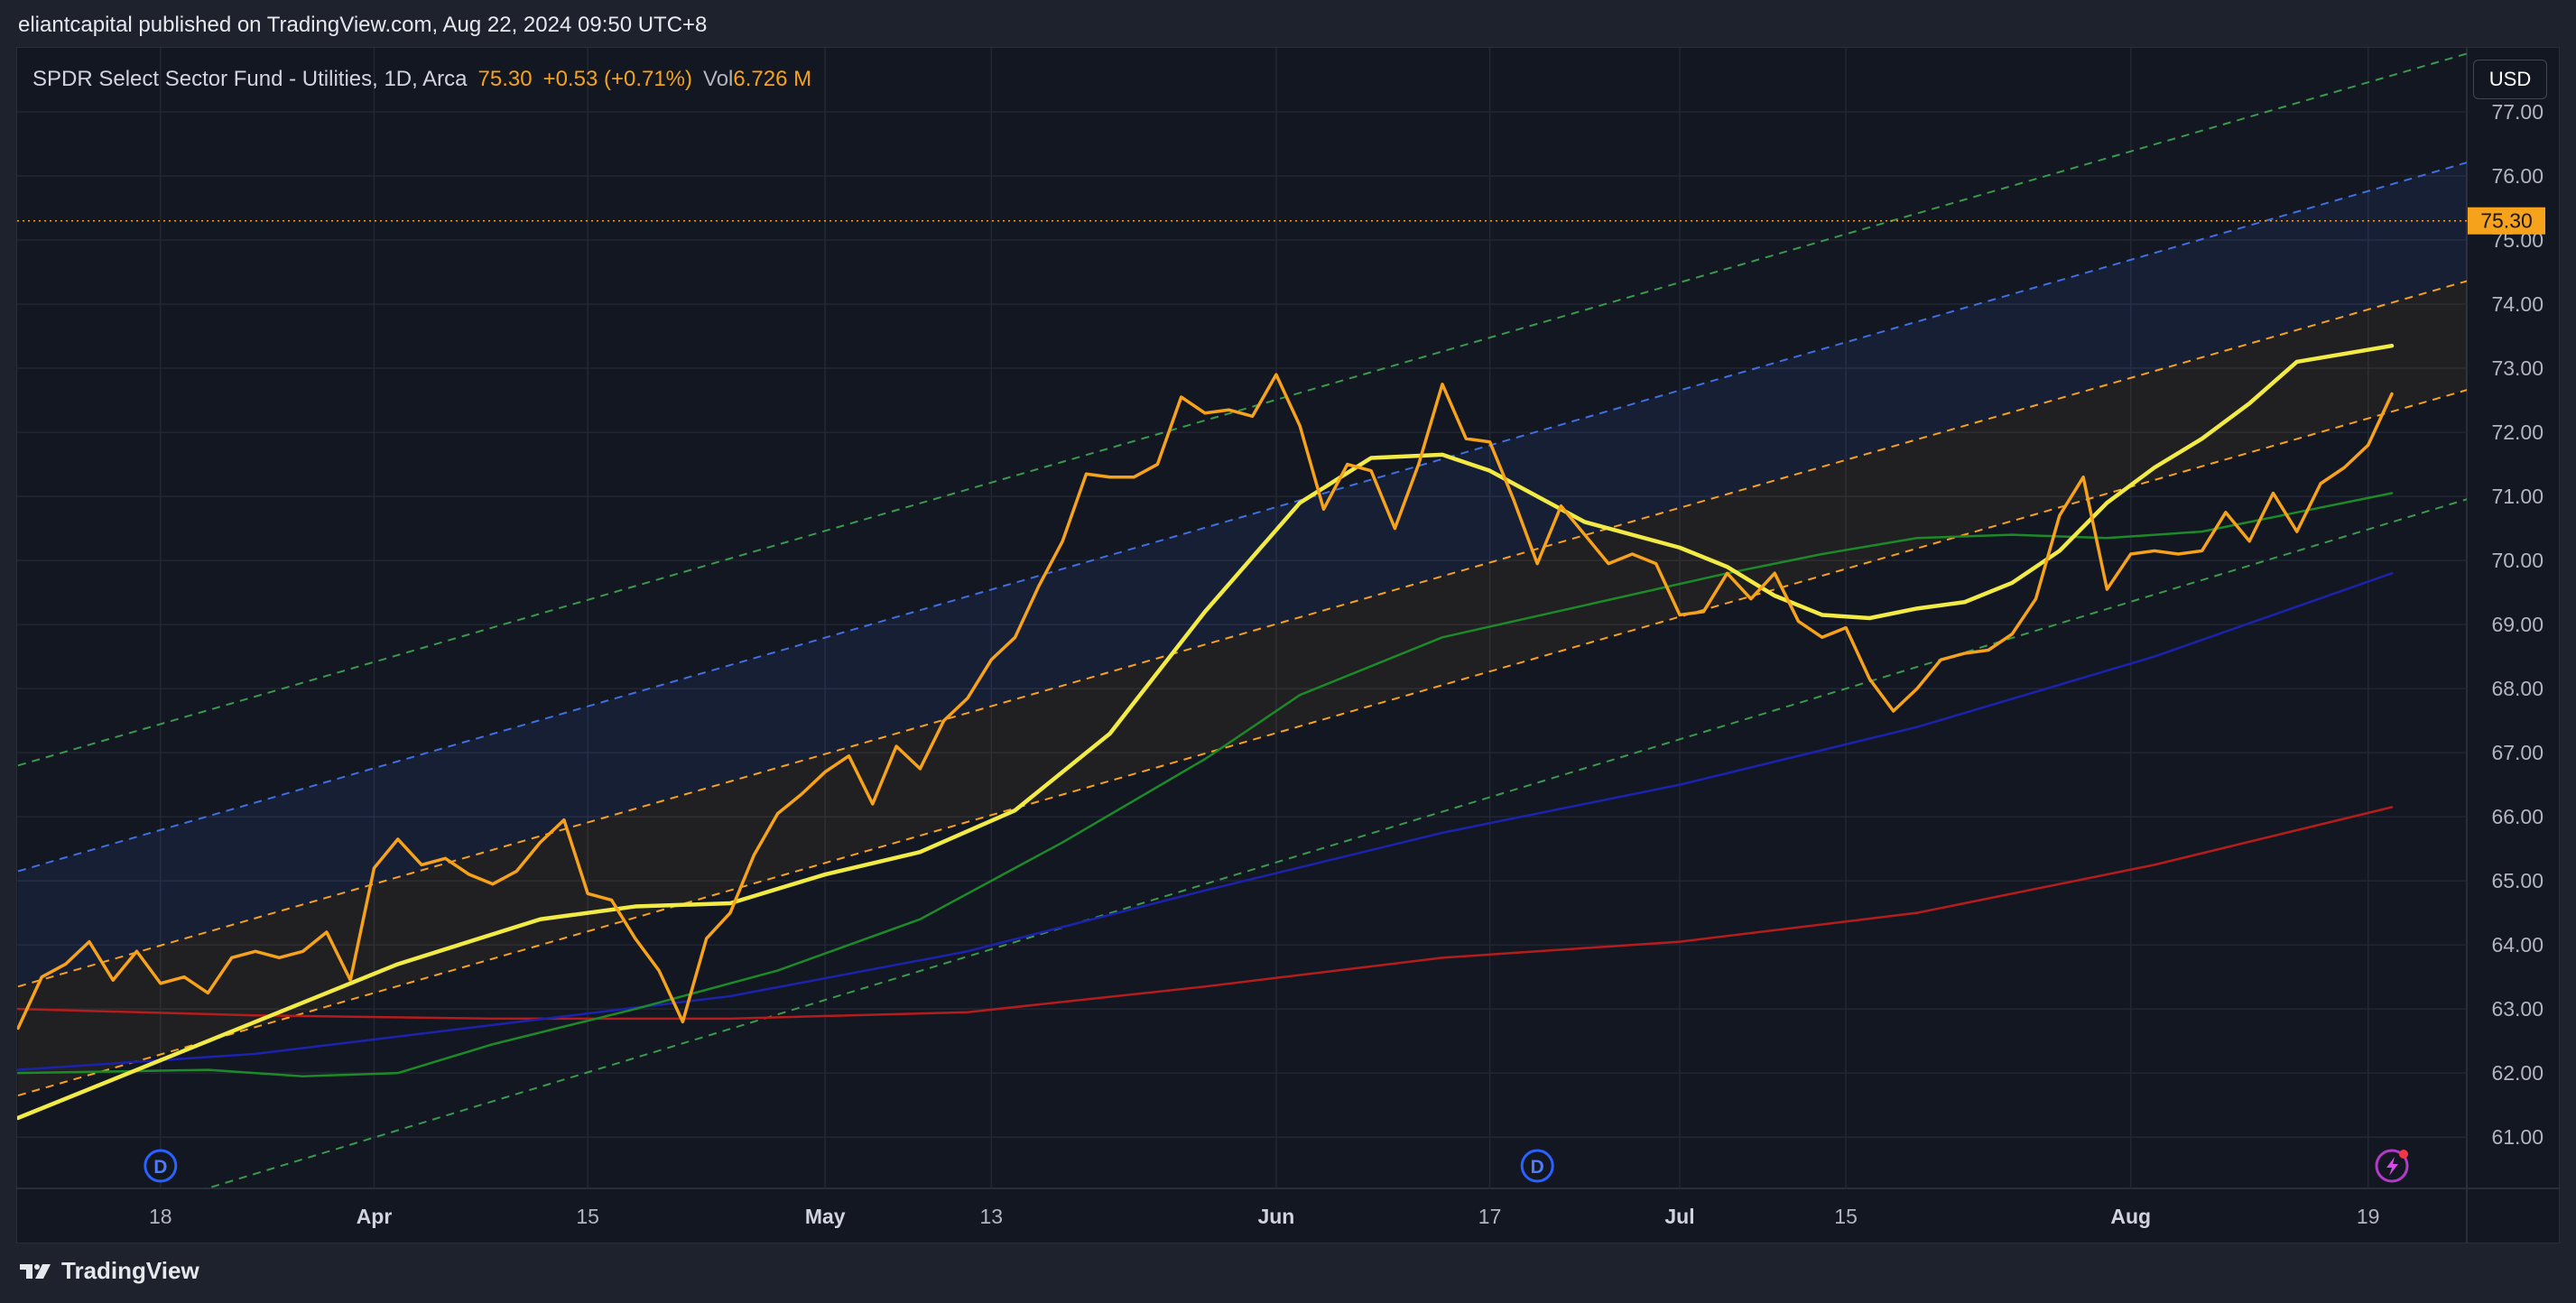 This screenshot has height=1303, width=2576. I want to click on y-tick-label: 68.00, so click(2517, 688).